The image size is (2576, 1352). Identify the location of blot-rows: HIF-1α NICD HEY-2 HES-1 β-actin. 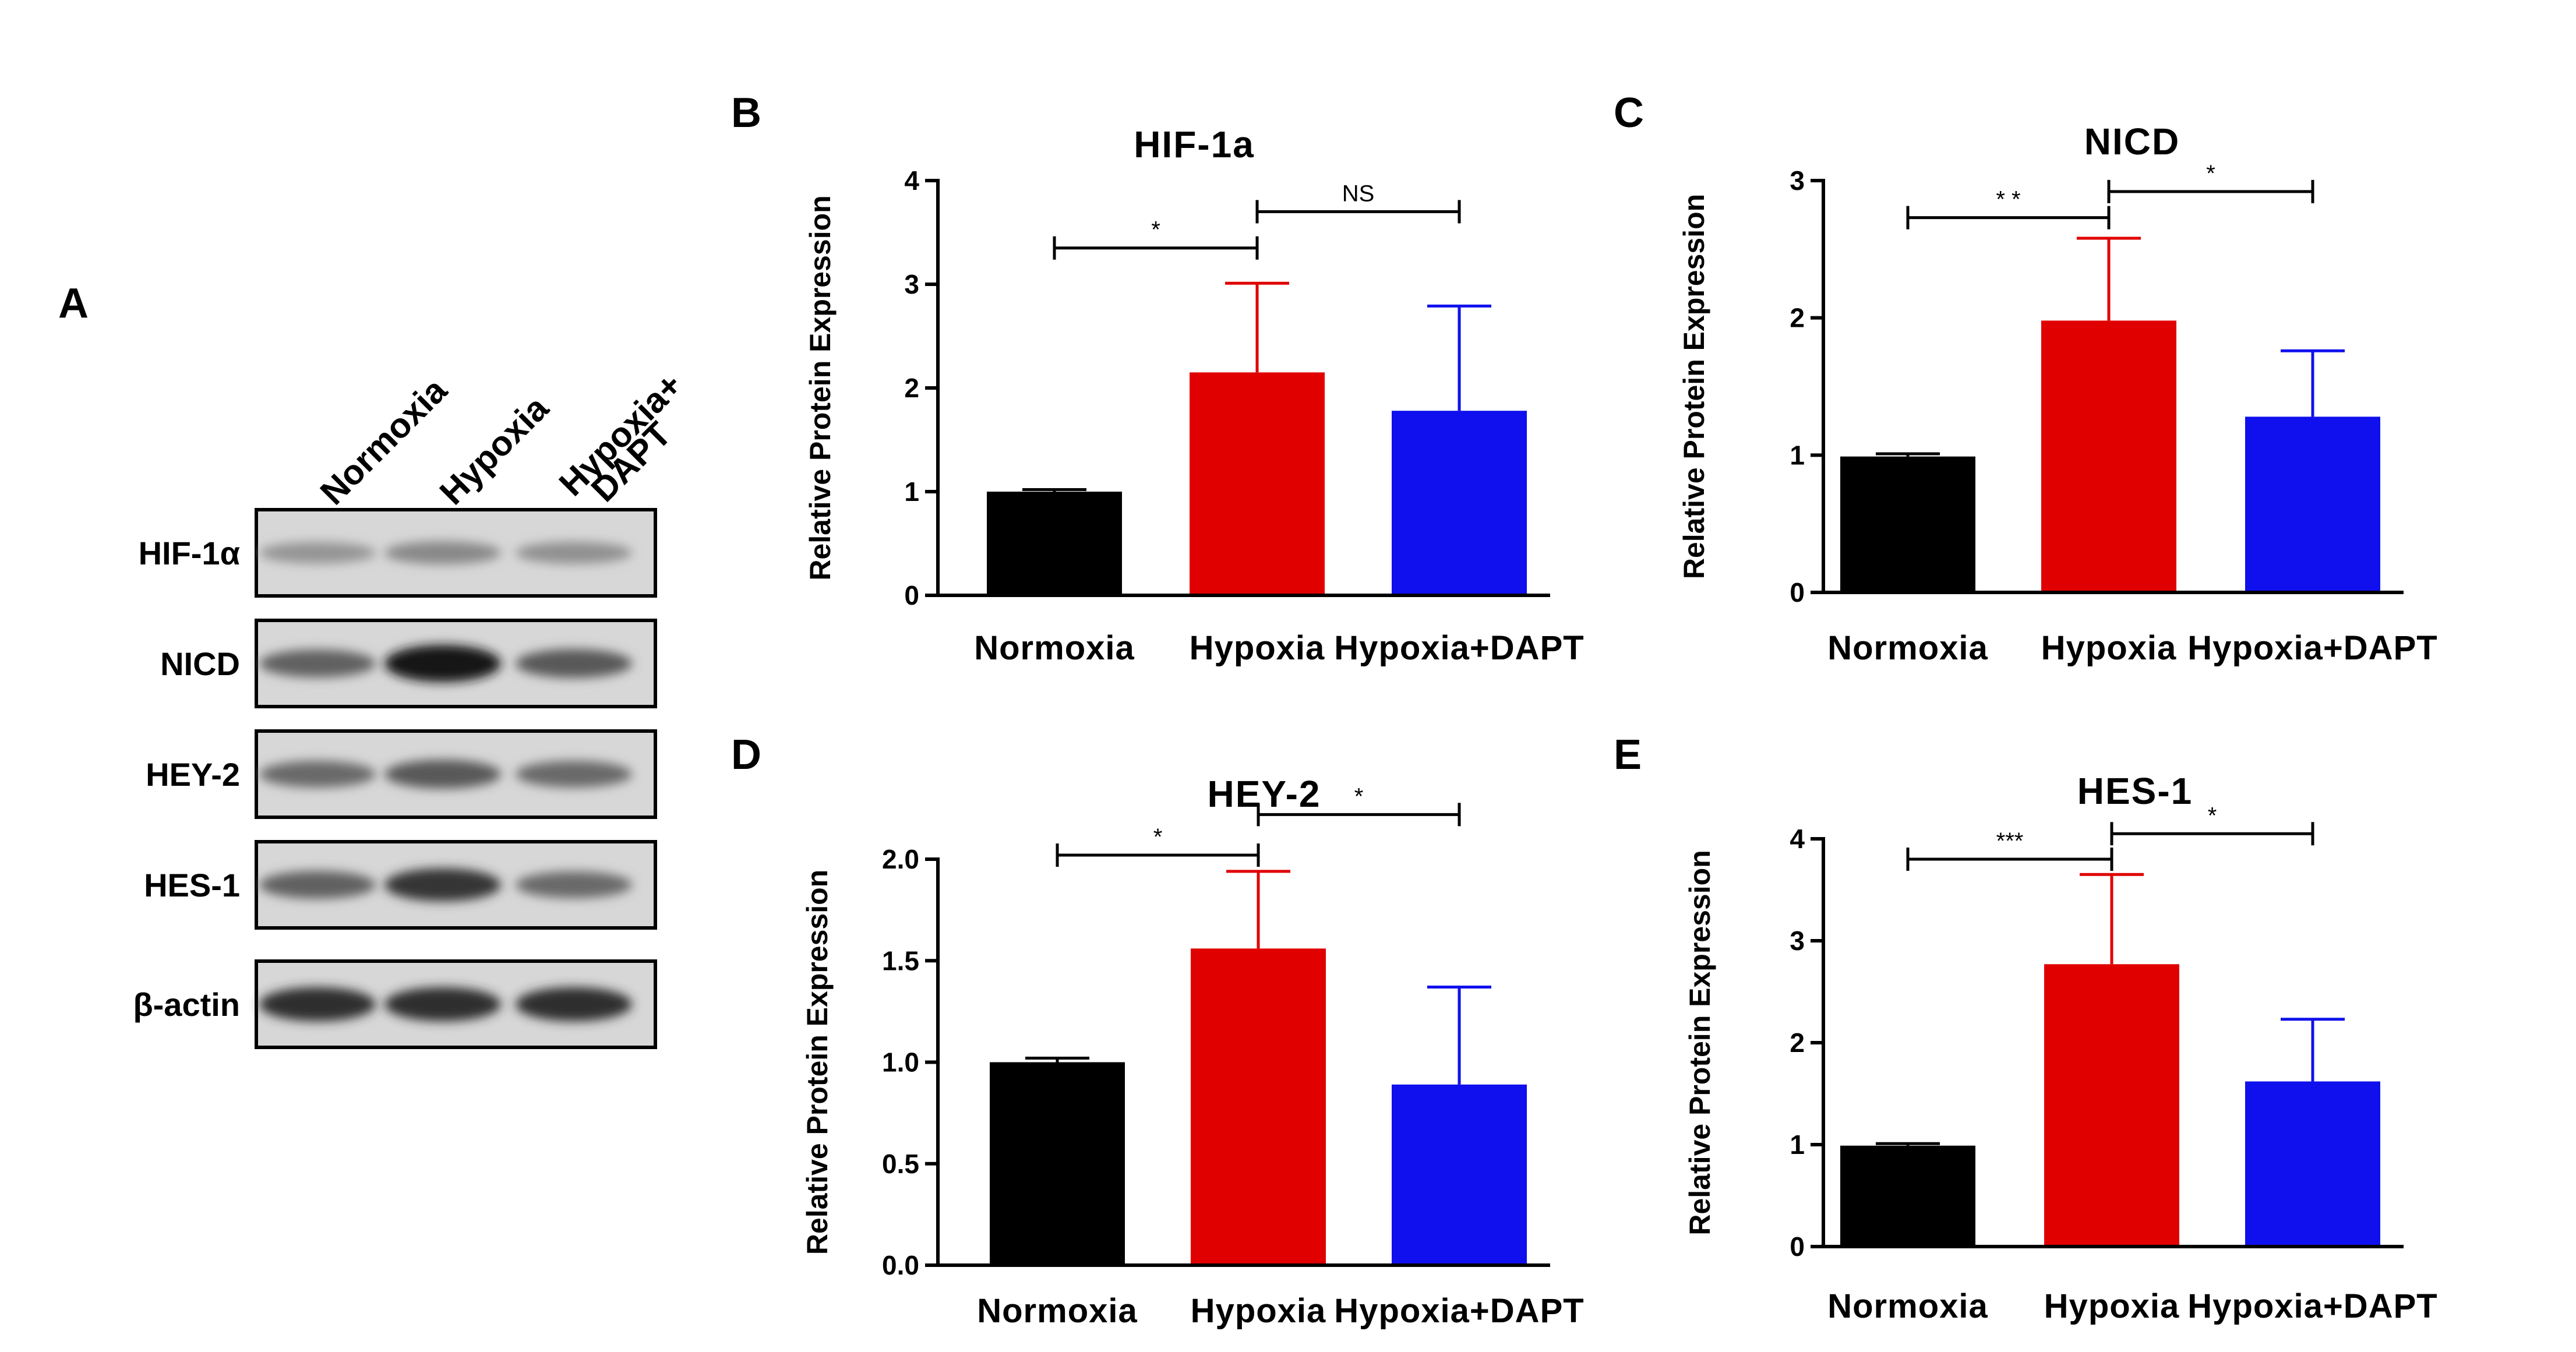
(395, 778).